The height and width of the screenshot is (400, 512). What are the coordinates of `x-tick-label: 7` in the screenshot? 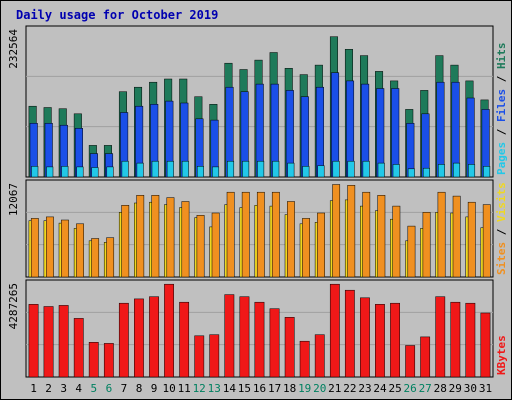 It's located at (124, 388).